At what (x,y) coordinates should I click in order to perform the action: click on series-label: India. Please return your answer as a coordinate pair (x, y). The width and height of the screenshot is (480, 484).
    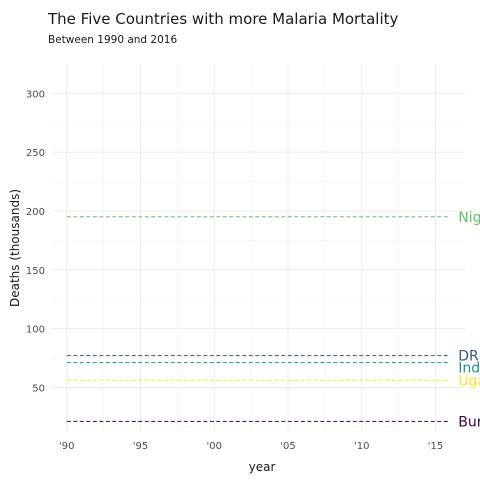
    Looking at the image, I should click on (469, 369).